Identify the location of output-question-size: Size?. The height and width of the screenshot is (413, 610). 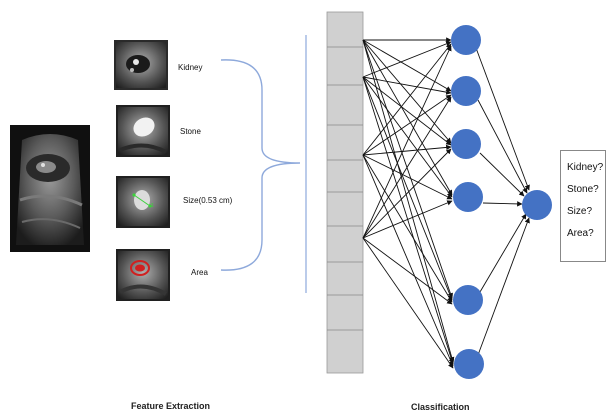
(580, 211).